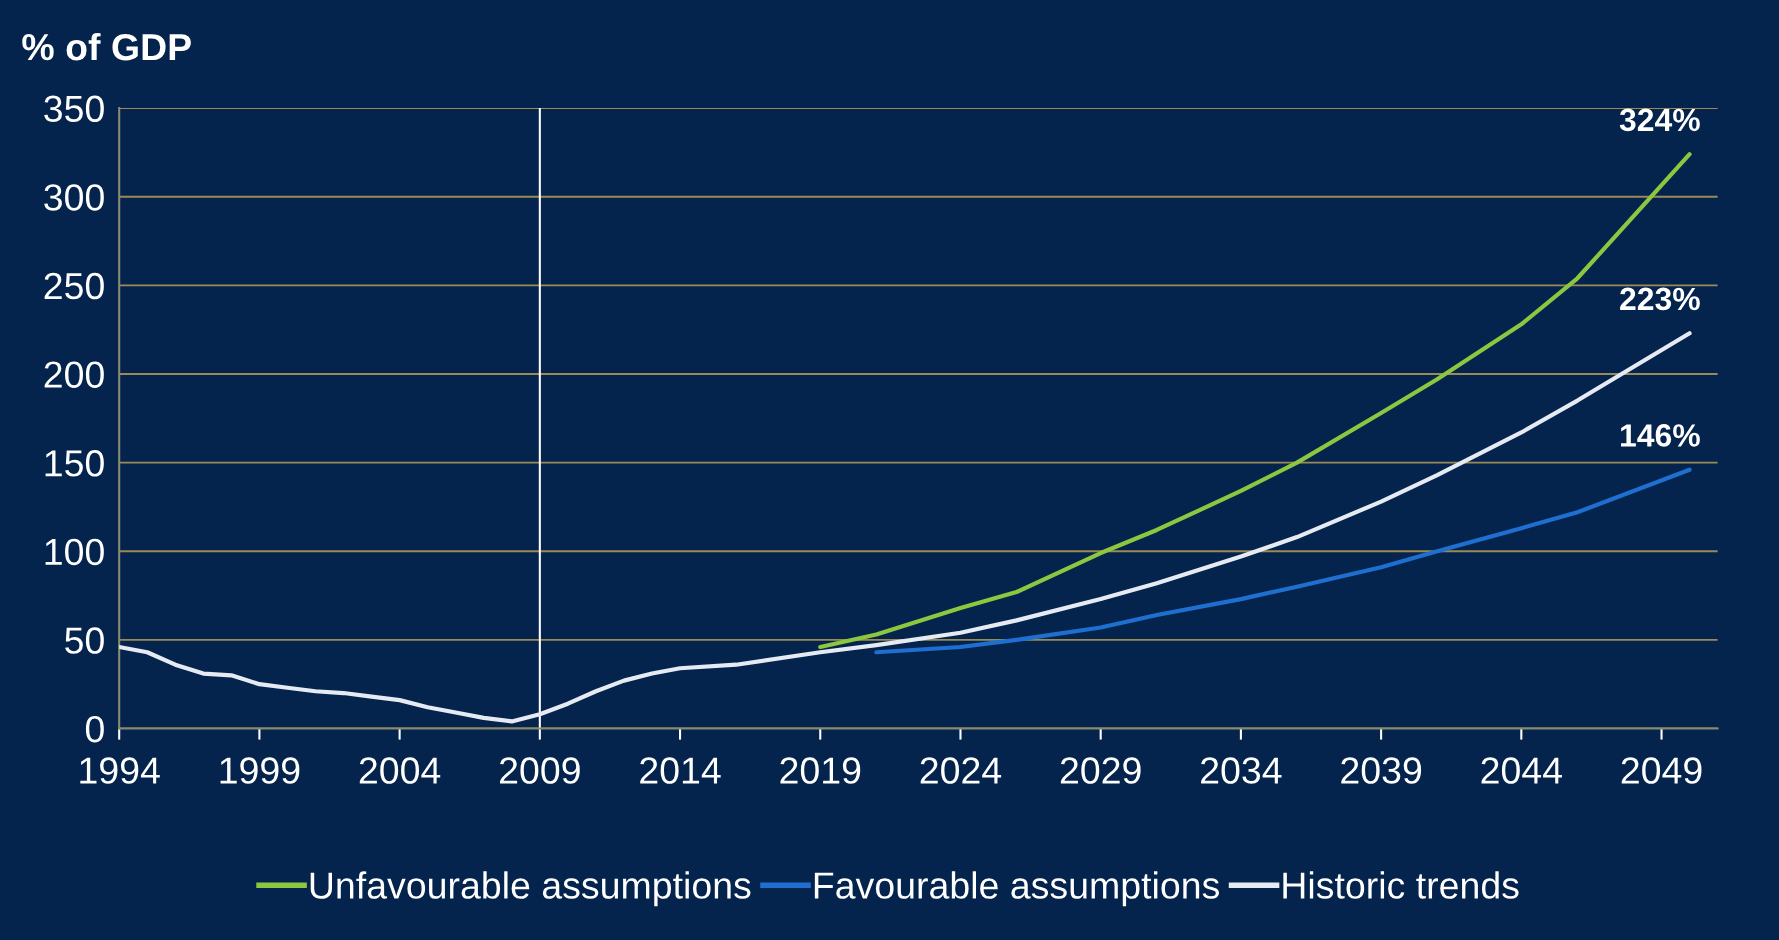 This screenshot has height=940, width=1779. I want to click on x-tick-label: 1994, so click(120, 770).